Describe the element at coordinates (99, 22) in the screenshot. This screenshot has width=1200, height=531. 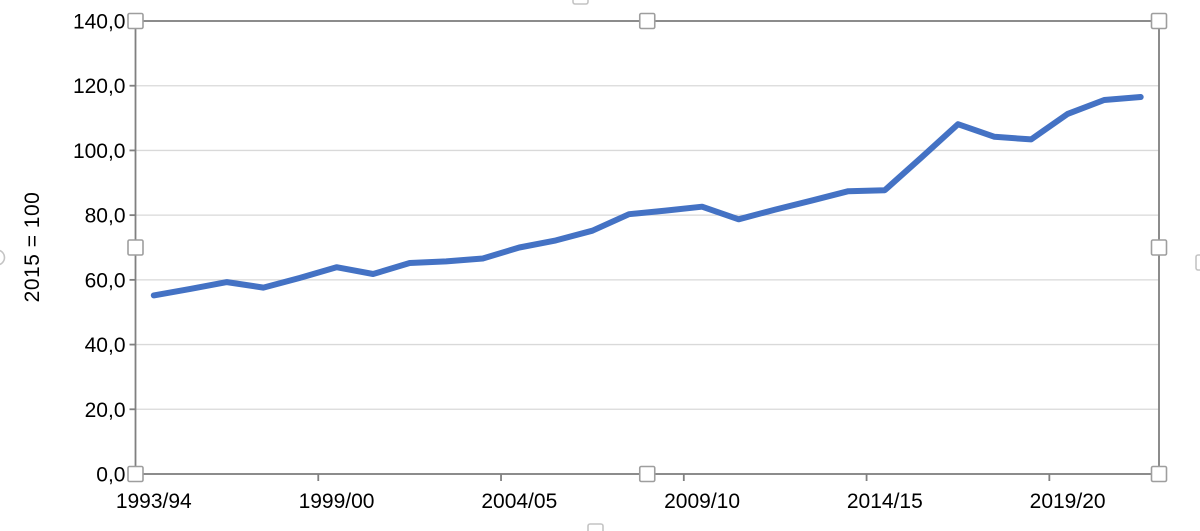
I see `y-tick-label: 140,0` at that location.